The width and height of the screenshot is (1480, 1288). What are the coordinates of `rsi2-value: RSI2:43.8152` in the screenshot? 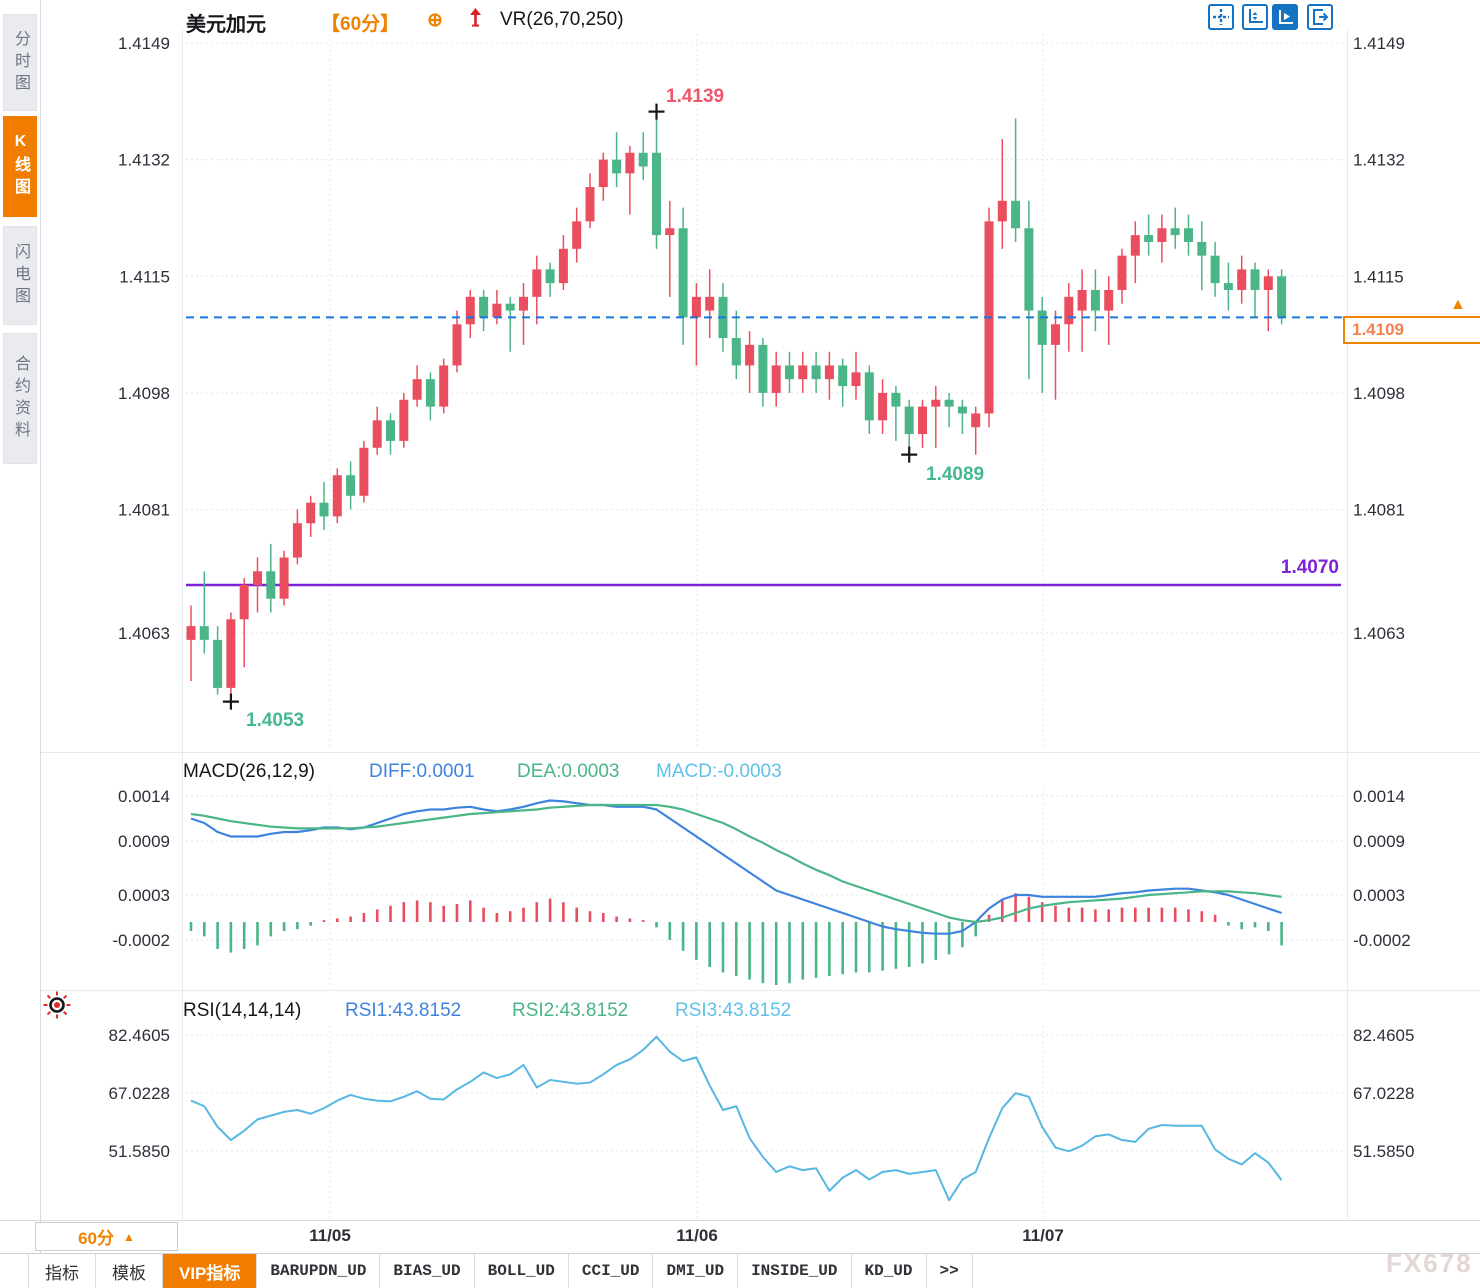 It's located at (570, 1010).